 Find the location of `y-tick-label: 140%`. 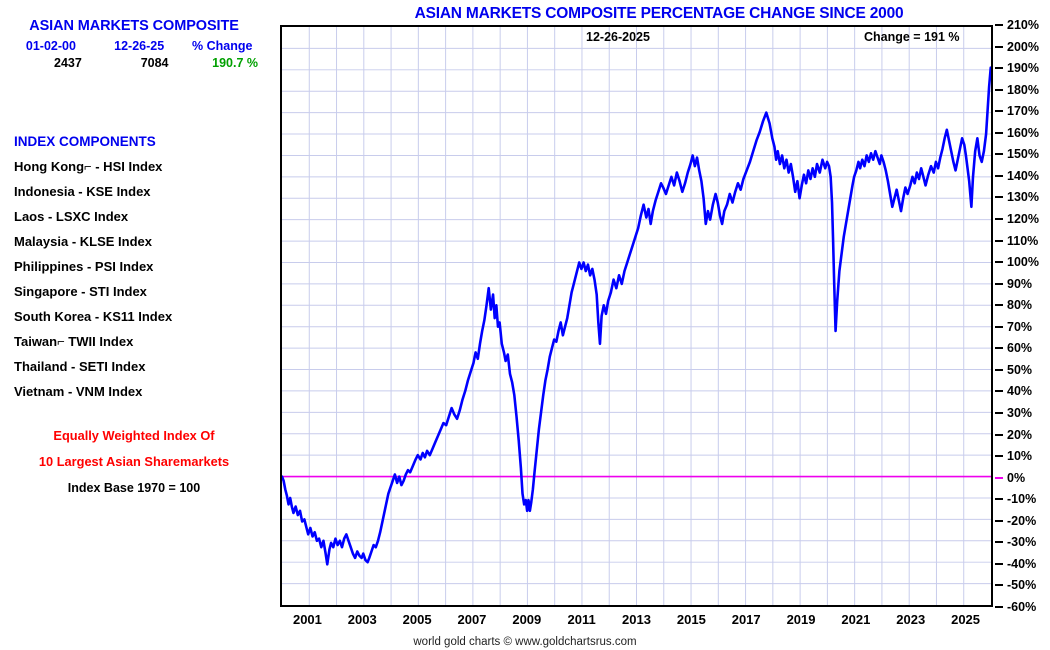

y-tick-label: 140% is located at coordinates (1023, 175).